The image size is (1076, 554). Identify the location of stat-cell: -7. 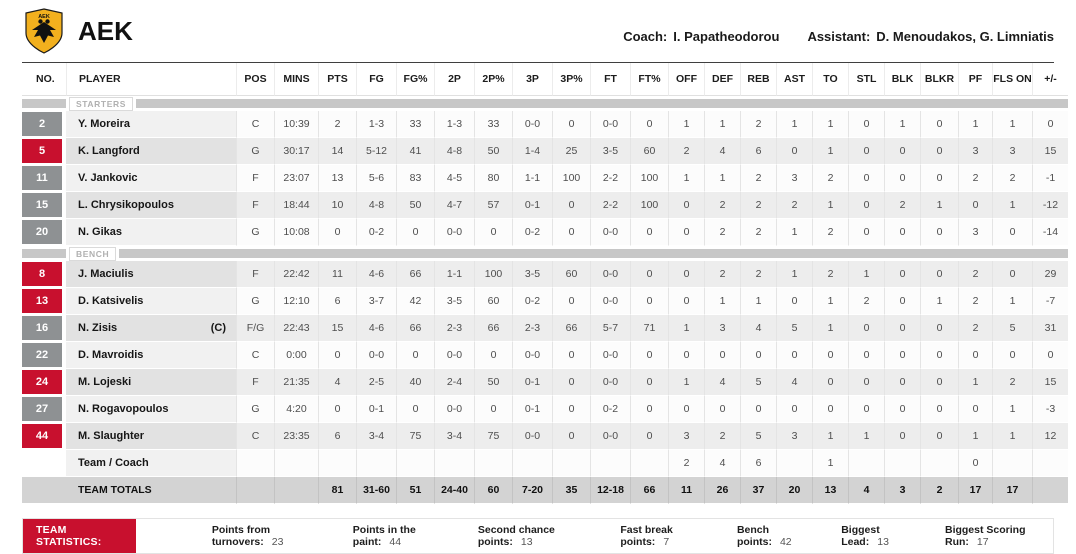
(1050, 301).